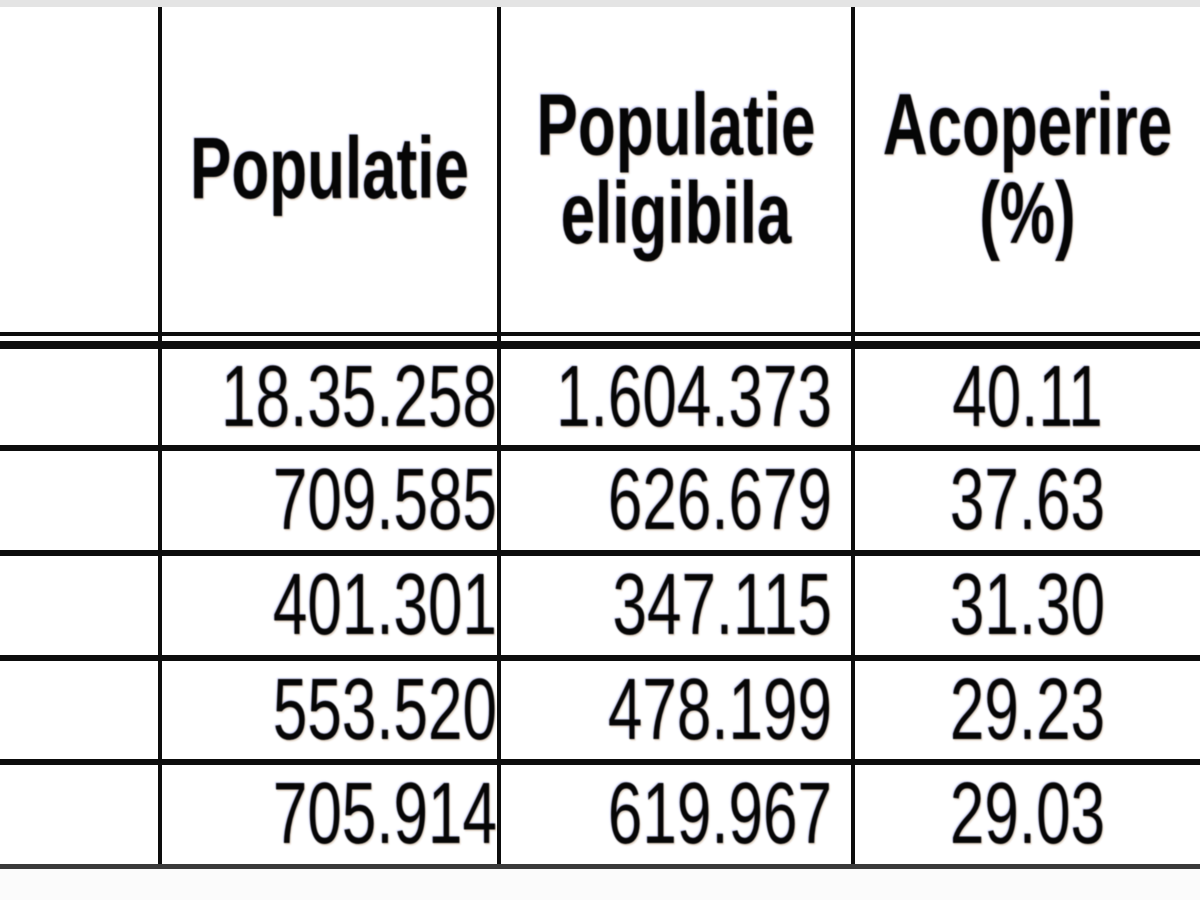 This screenshot has width=1200, height=900. I want to click on cell-acoperire-row-5: 29.03, so click(1027, 814).